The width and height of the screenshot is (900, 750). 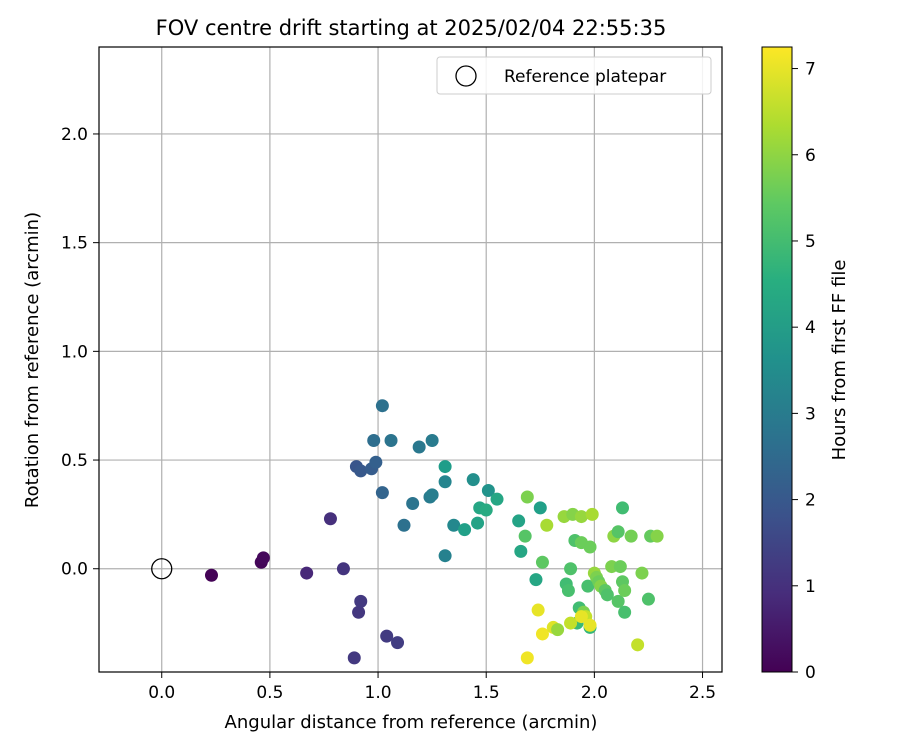 What do you see at coordinates (411, 722) in the screenshot?
I see `x-axis-label: Angular distance from reference (arcmin)` at bounding box center [411, 722].